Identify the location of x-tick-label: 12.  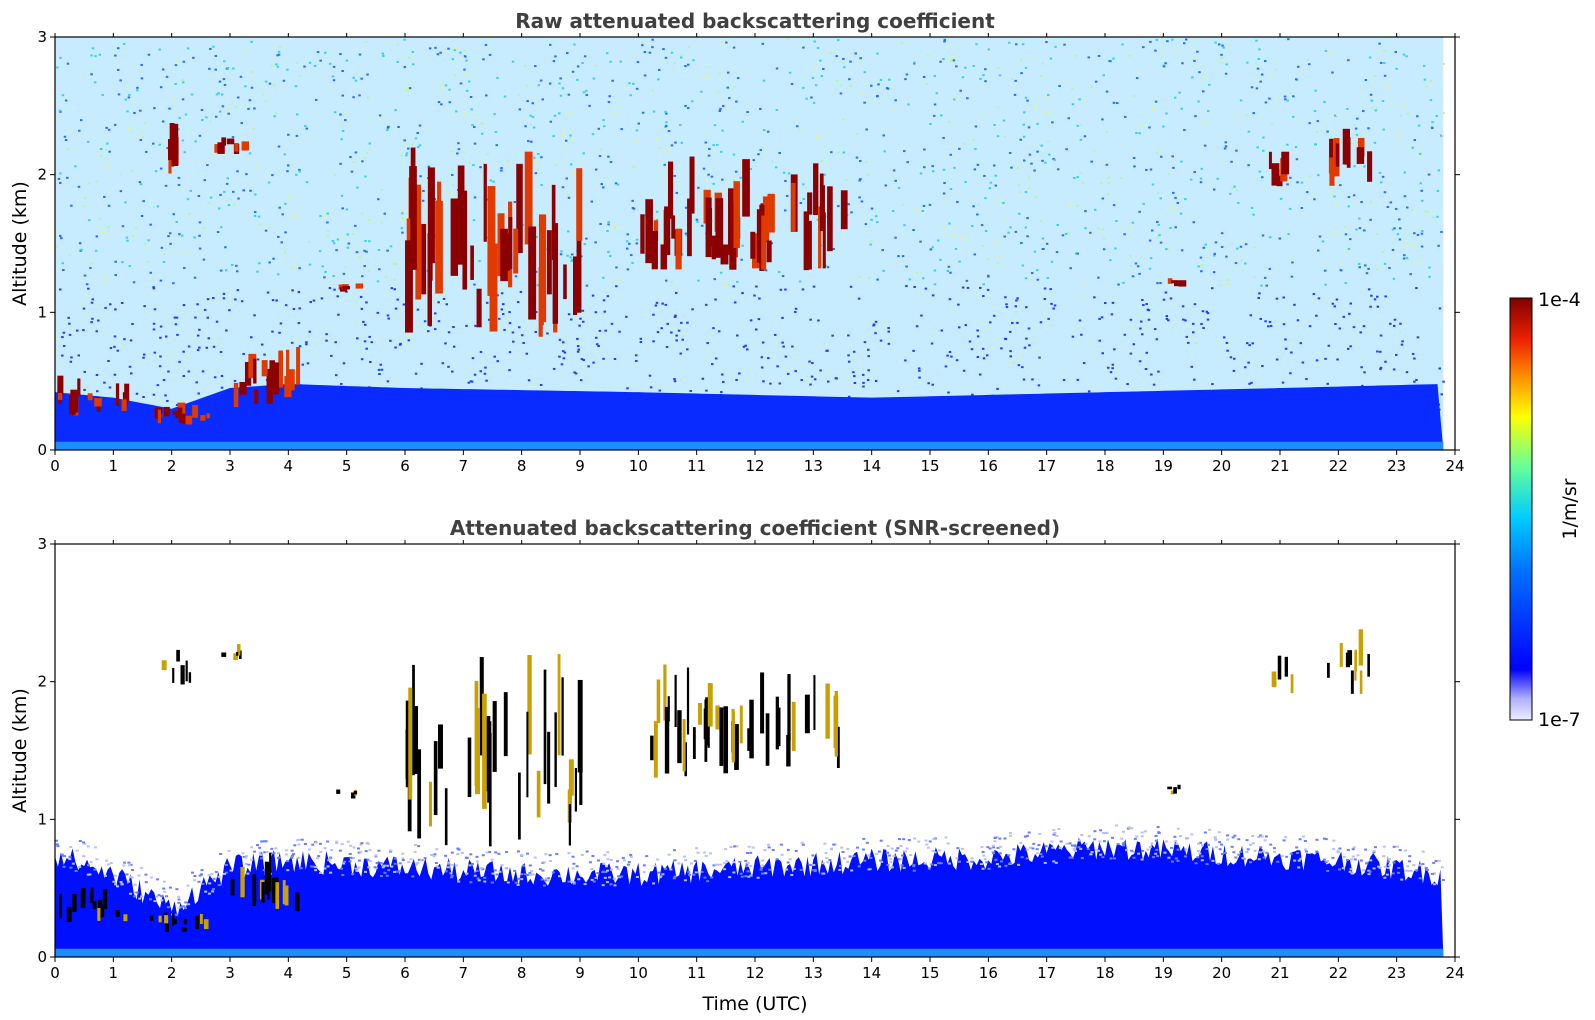
(754, 973).